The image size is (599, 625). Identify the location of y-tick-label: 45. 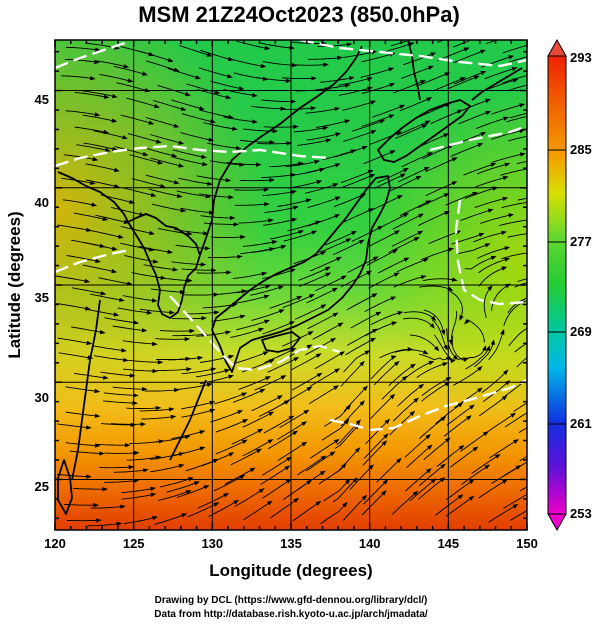
(42, 99).